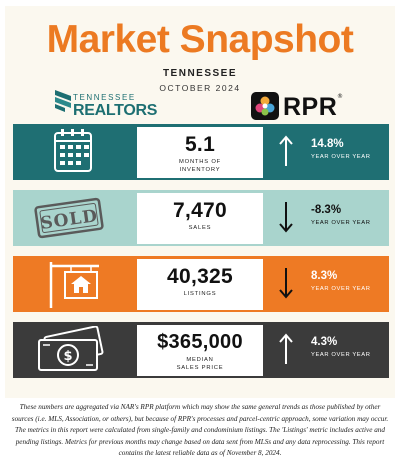  I want to click on metric-change: -8.3%, so click(326, 210).